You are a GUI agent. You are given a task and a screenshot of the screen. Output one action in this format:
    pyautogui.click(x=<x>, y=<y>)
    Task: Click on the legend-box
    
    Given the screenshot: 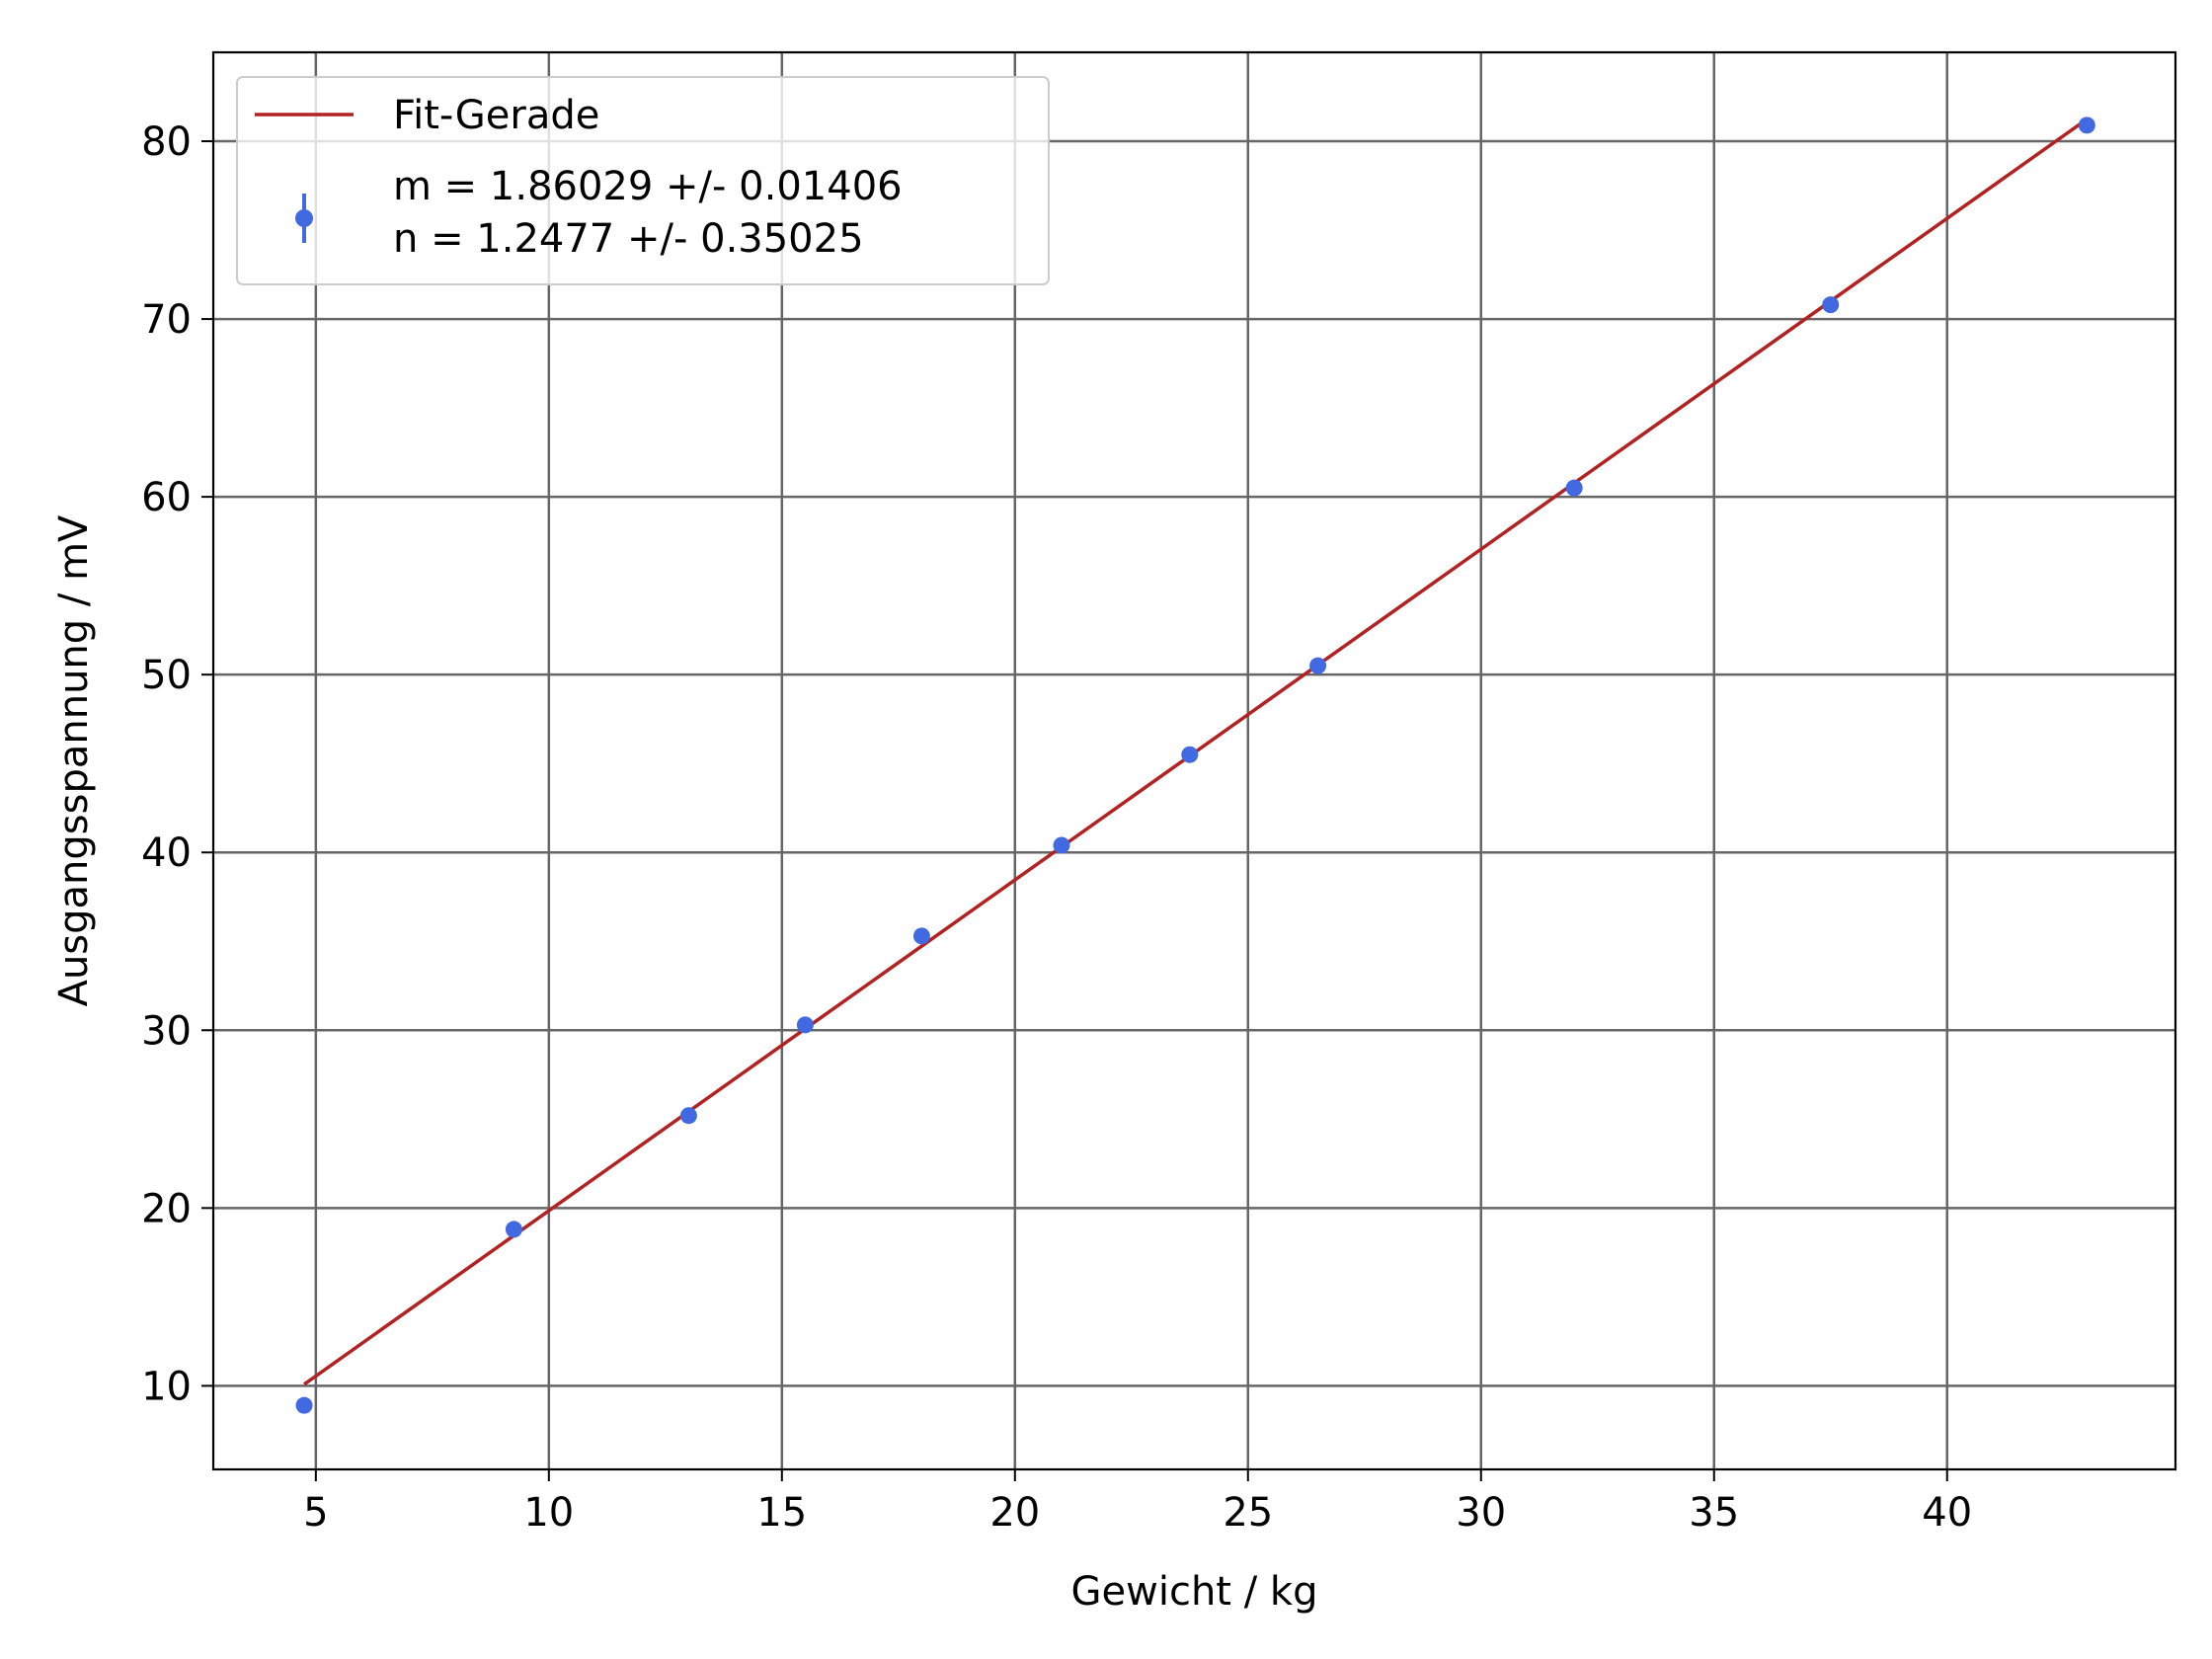 What is the action you would take?
    pyautogui.click(x=643, y=181)
    